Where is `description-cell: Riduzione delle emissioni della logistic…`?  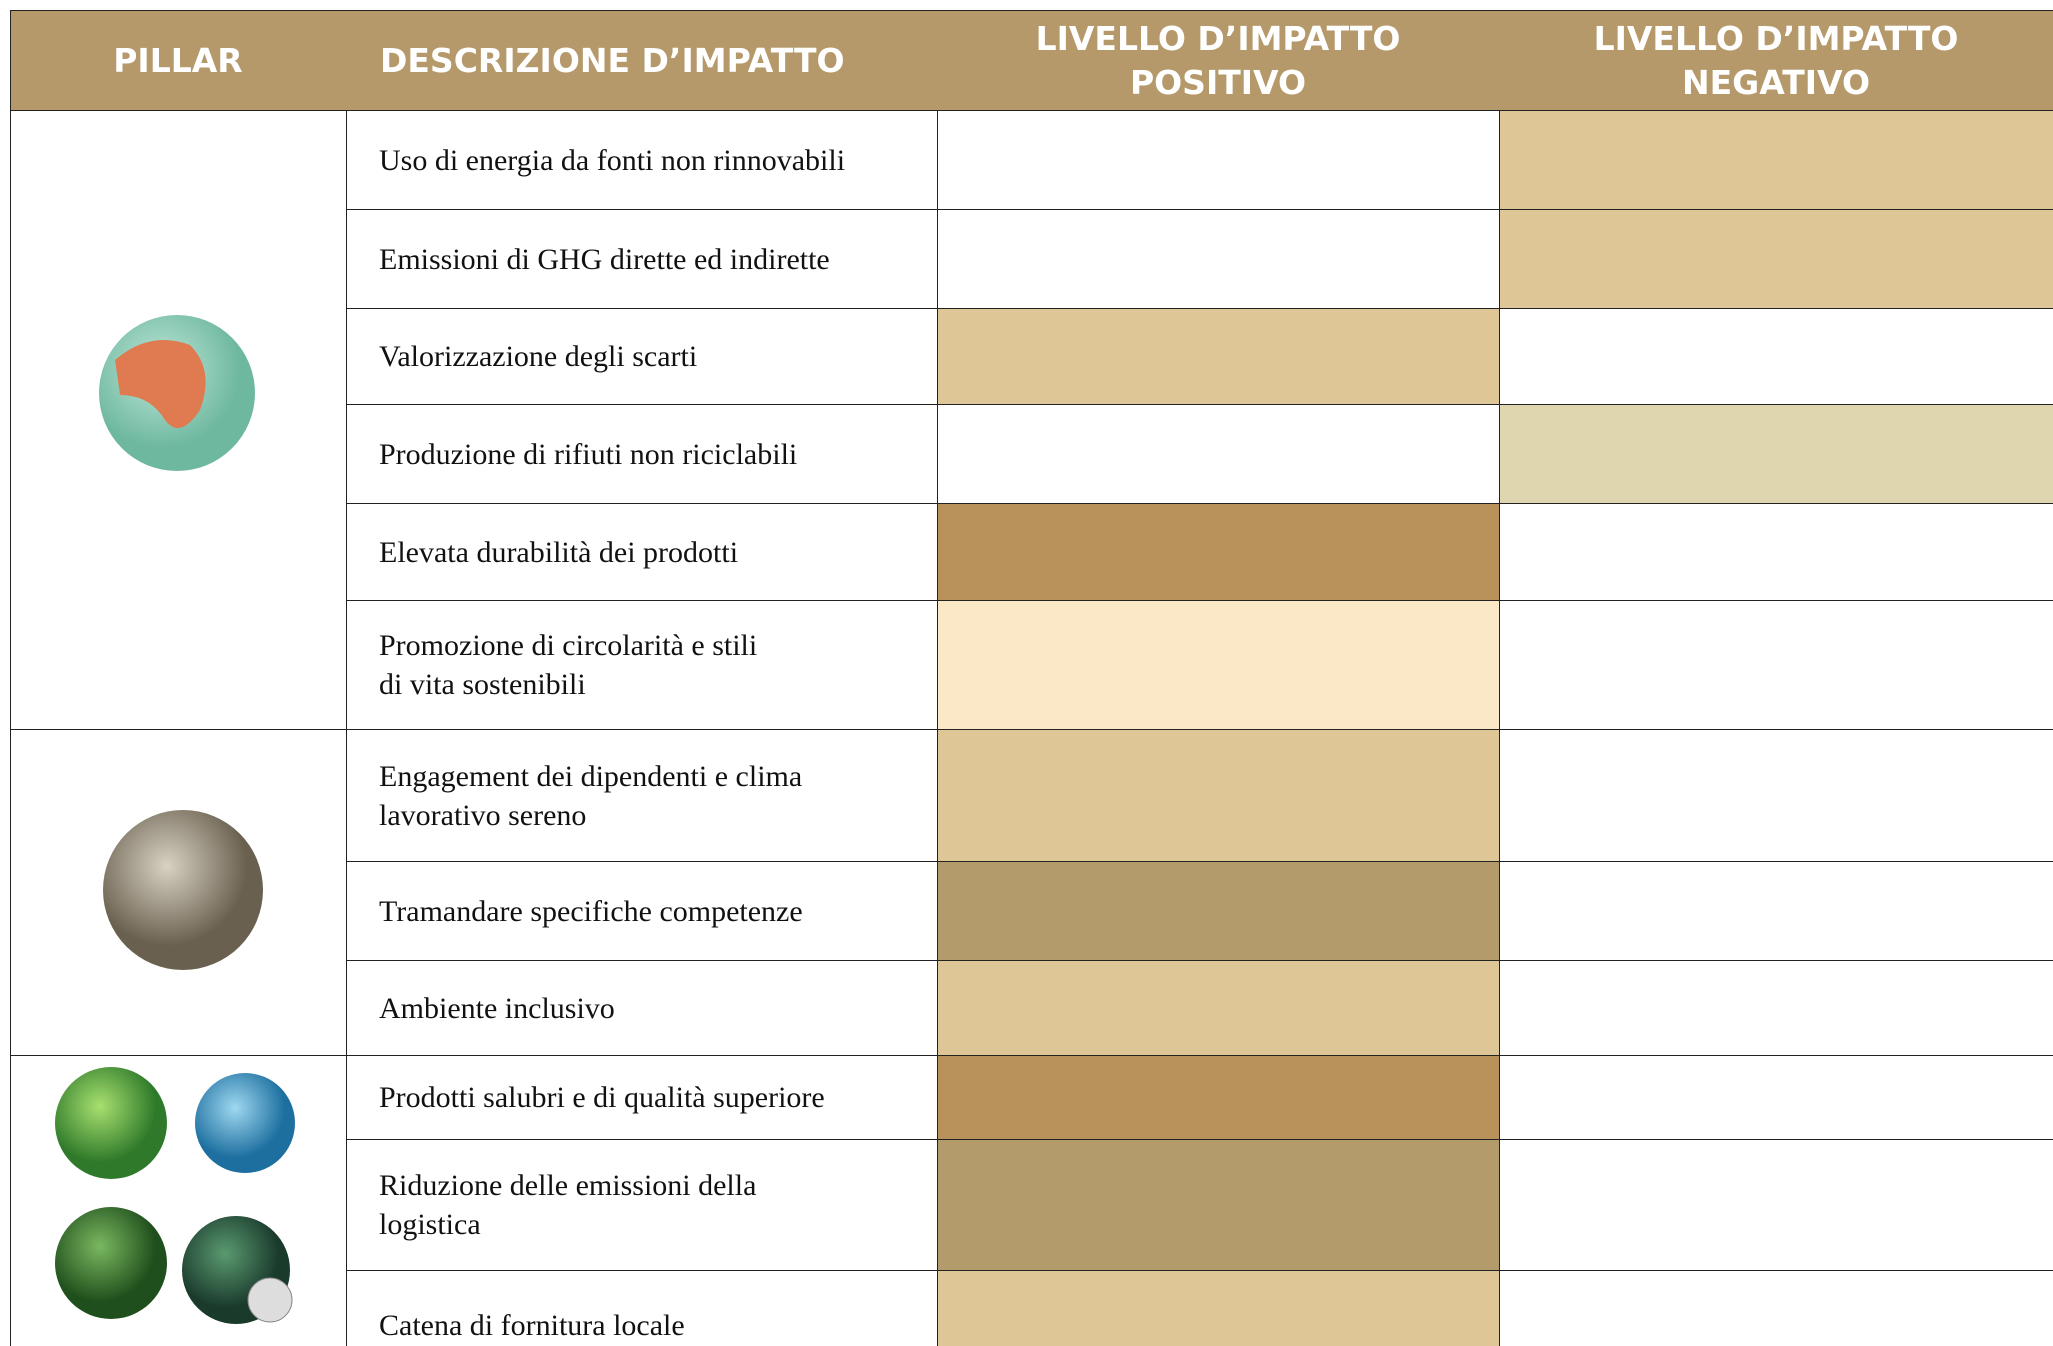
description-cell: Riduzione delle emissioni della logistic… is located at coordinates (642, 1205).